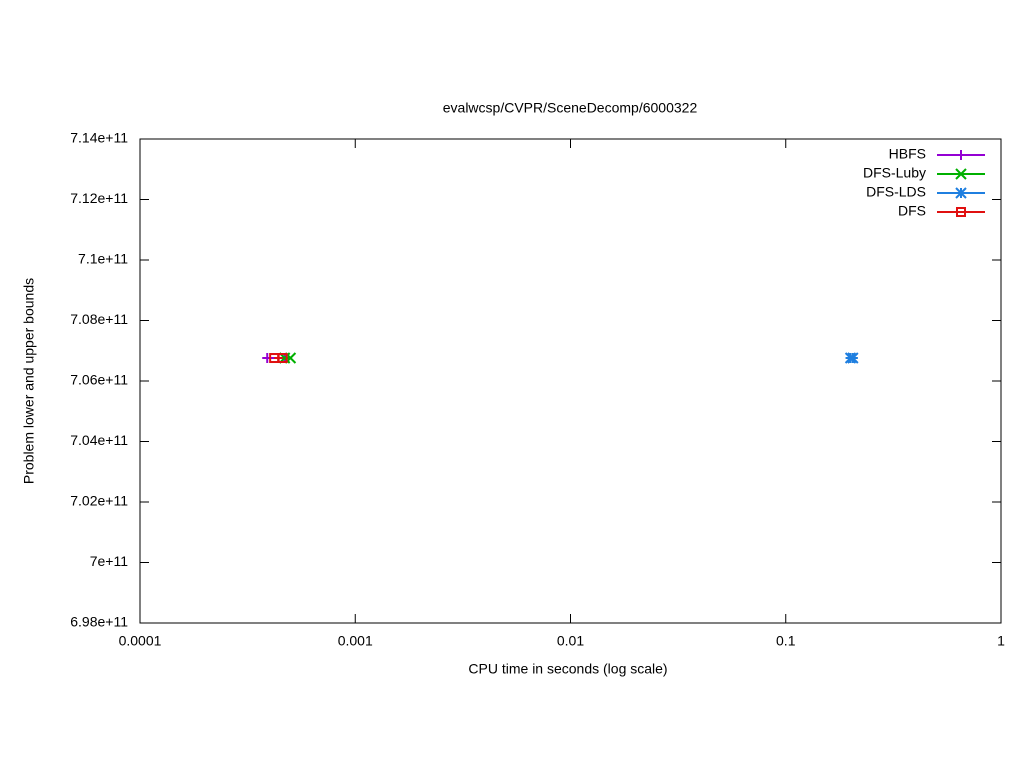 This screenshot has width=1024, height=768. Describe the element at coordinates (907, 154) in the screenshot. I see `legend-label: HBFS` at that location.